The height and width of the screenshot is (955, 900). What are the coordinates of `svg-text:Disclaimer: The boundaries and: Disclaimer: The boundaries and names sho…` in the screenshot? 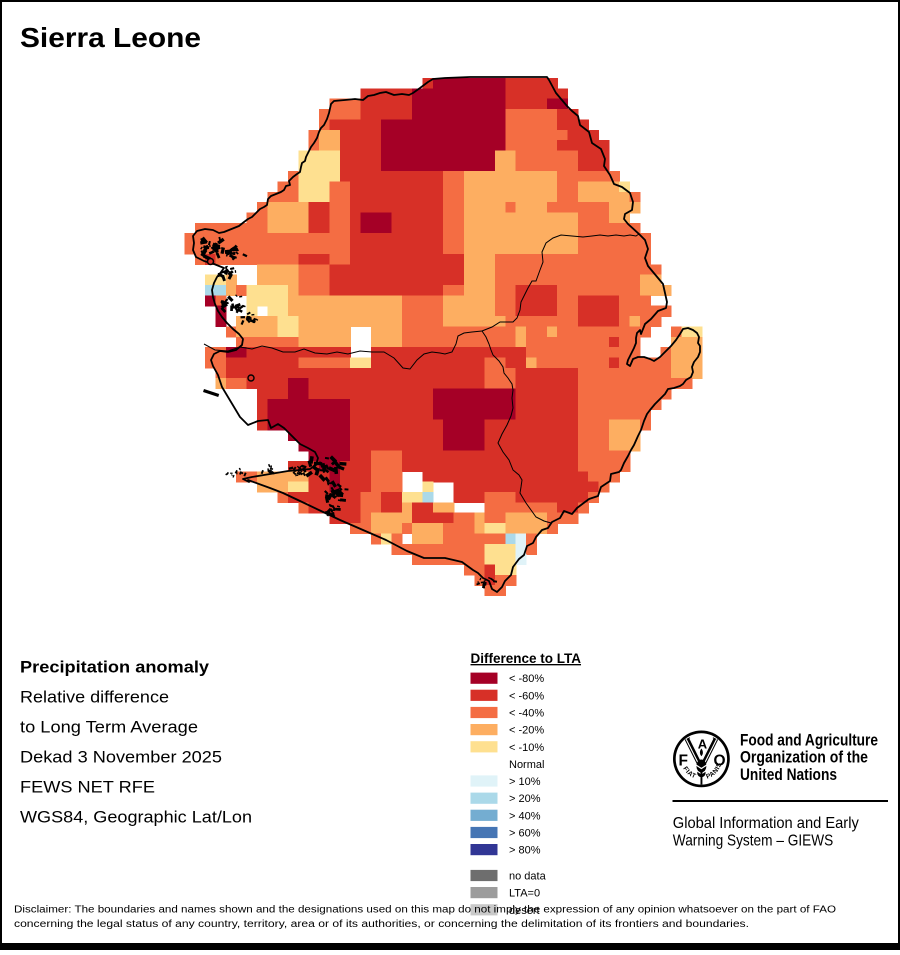 It's located at (425, 910).